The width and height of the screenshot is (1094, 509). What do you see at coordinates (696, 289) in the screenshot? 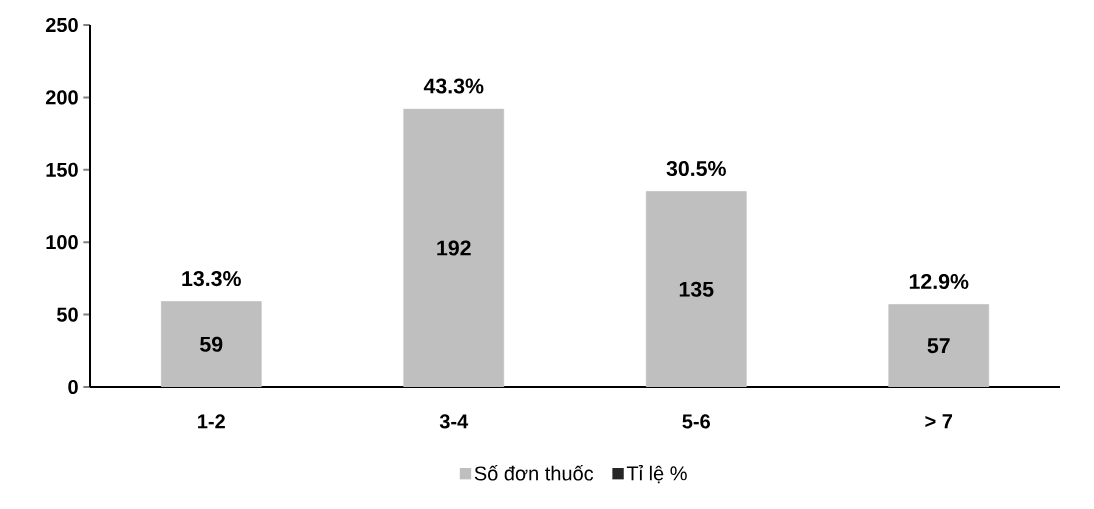
I see `data-label: 135` at bounding box center [696, 289].